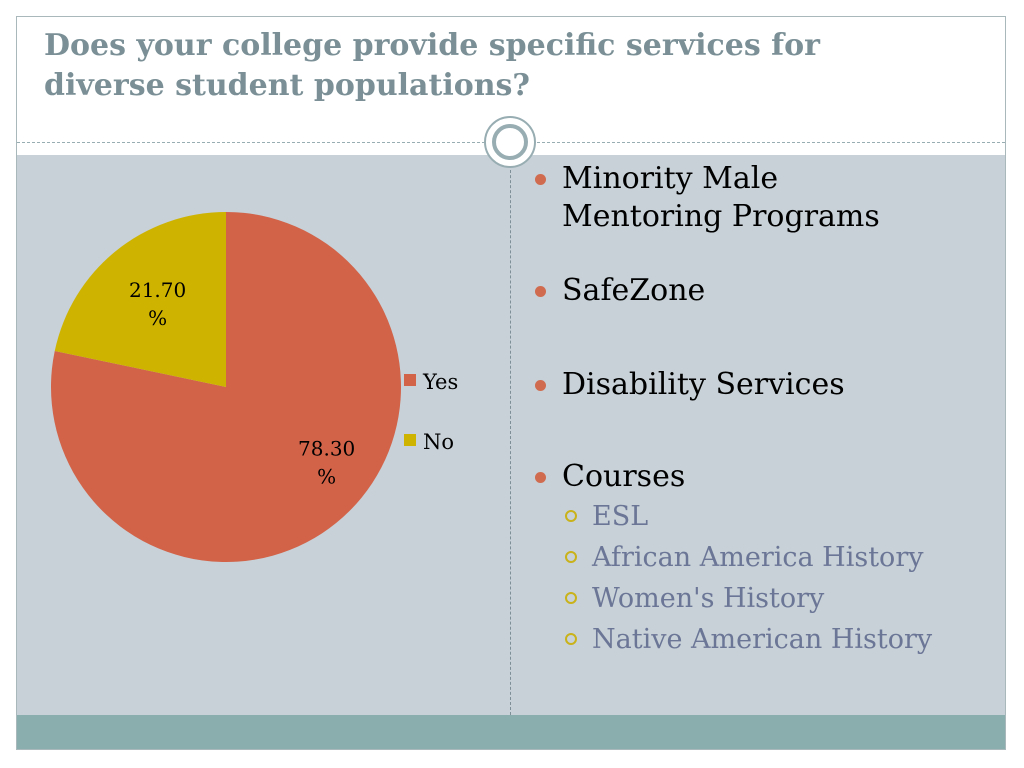 The height and width of the screenshot is (768, 1024). I want to click on ring-ornament-icon, so click(510, 142).